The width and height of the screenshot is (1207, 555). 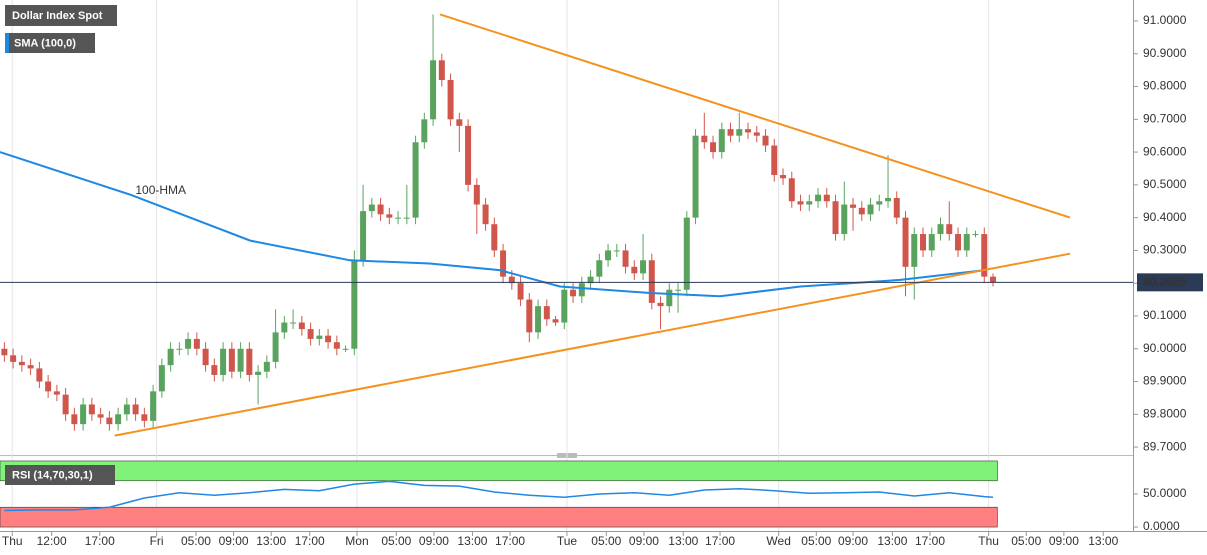 What do you see at coordinates (1161, 526) in the screenshot?
I see `y-tick-label: 0.0000` at bounding box center [1161, 526].